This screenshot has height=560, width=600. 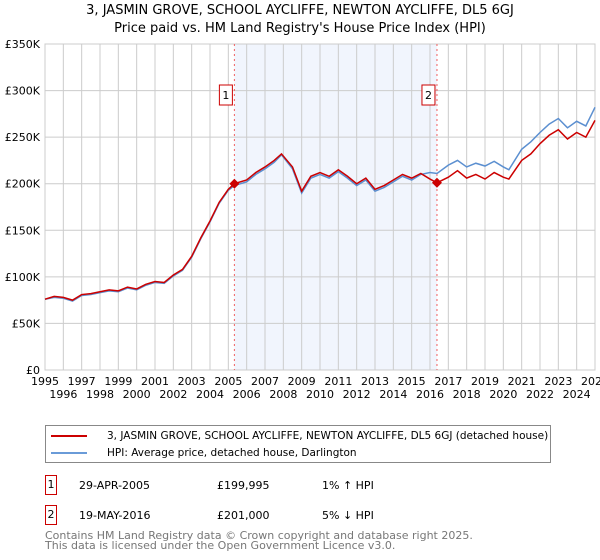 I want to click on x-tick-label: 2012, so click(x=357, y=394).